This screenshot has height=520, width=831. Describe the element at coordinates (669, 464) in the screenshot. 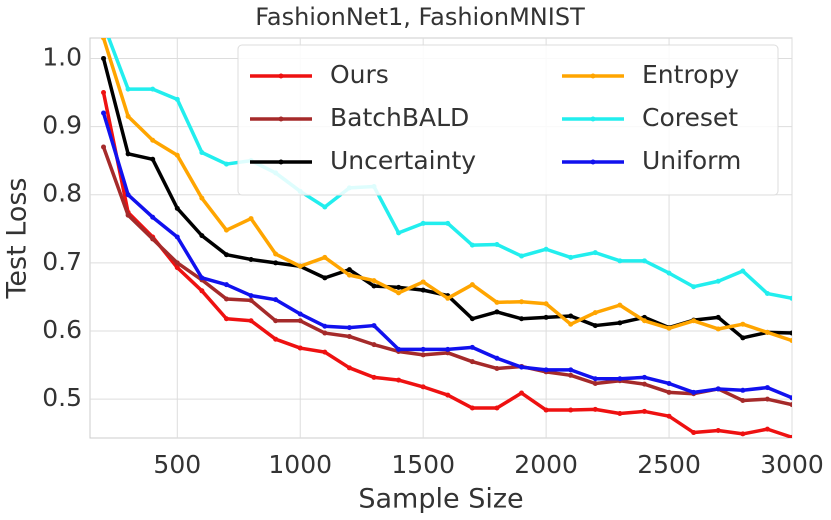

I see `x-tick-label: 2500` at that location.